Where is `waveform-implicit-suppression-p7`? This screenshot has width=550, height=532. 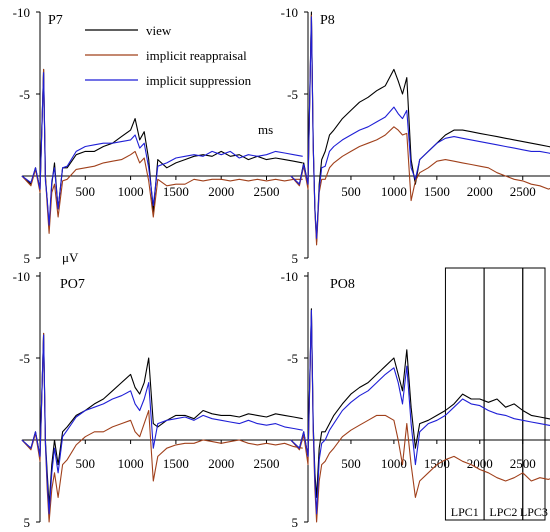
waveform-implicit-suppression-p7 is located at coordinates (162, 149).